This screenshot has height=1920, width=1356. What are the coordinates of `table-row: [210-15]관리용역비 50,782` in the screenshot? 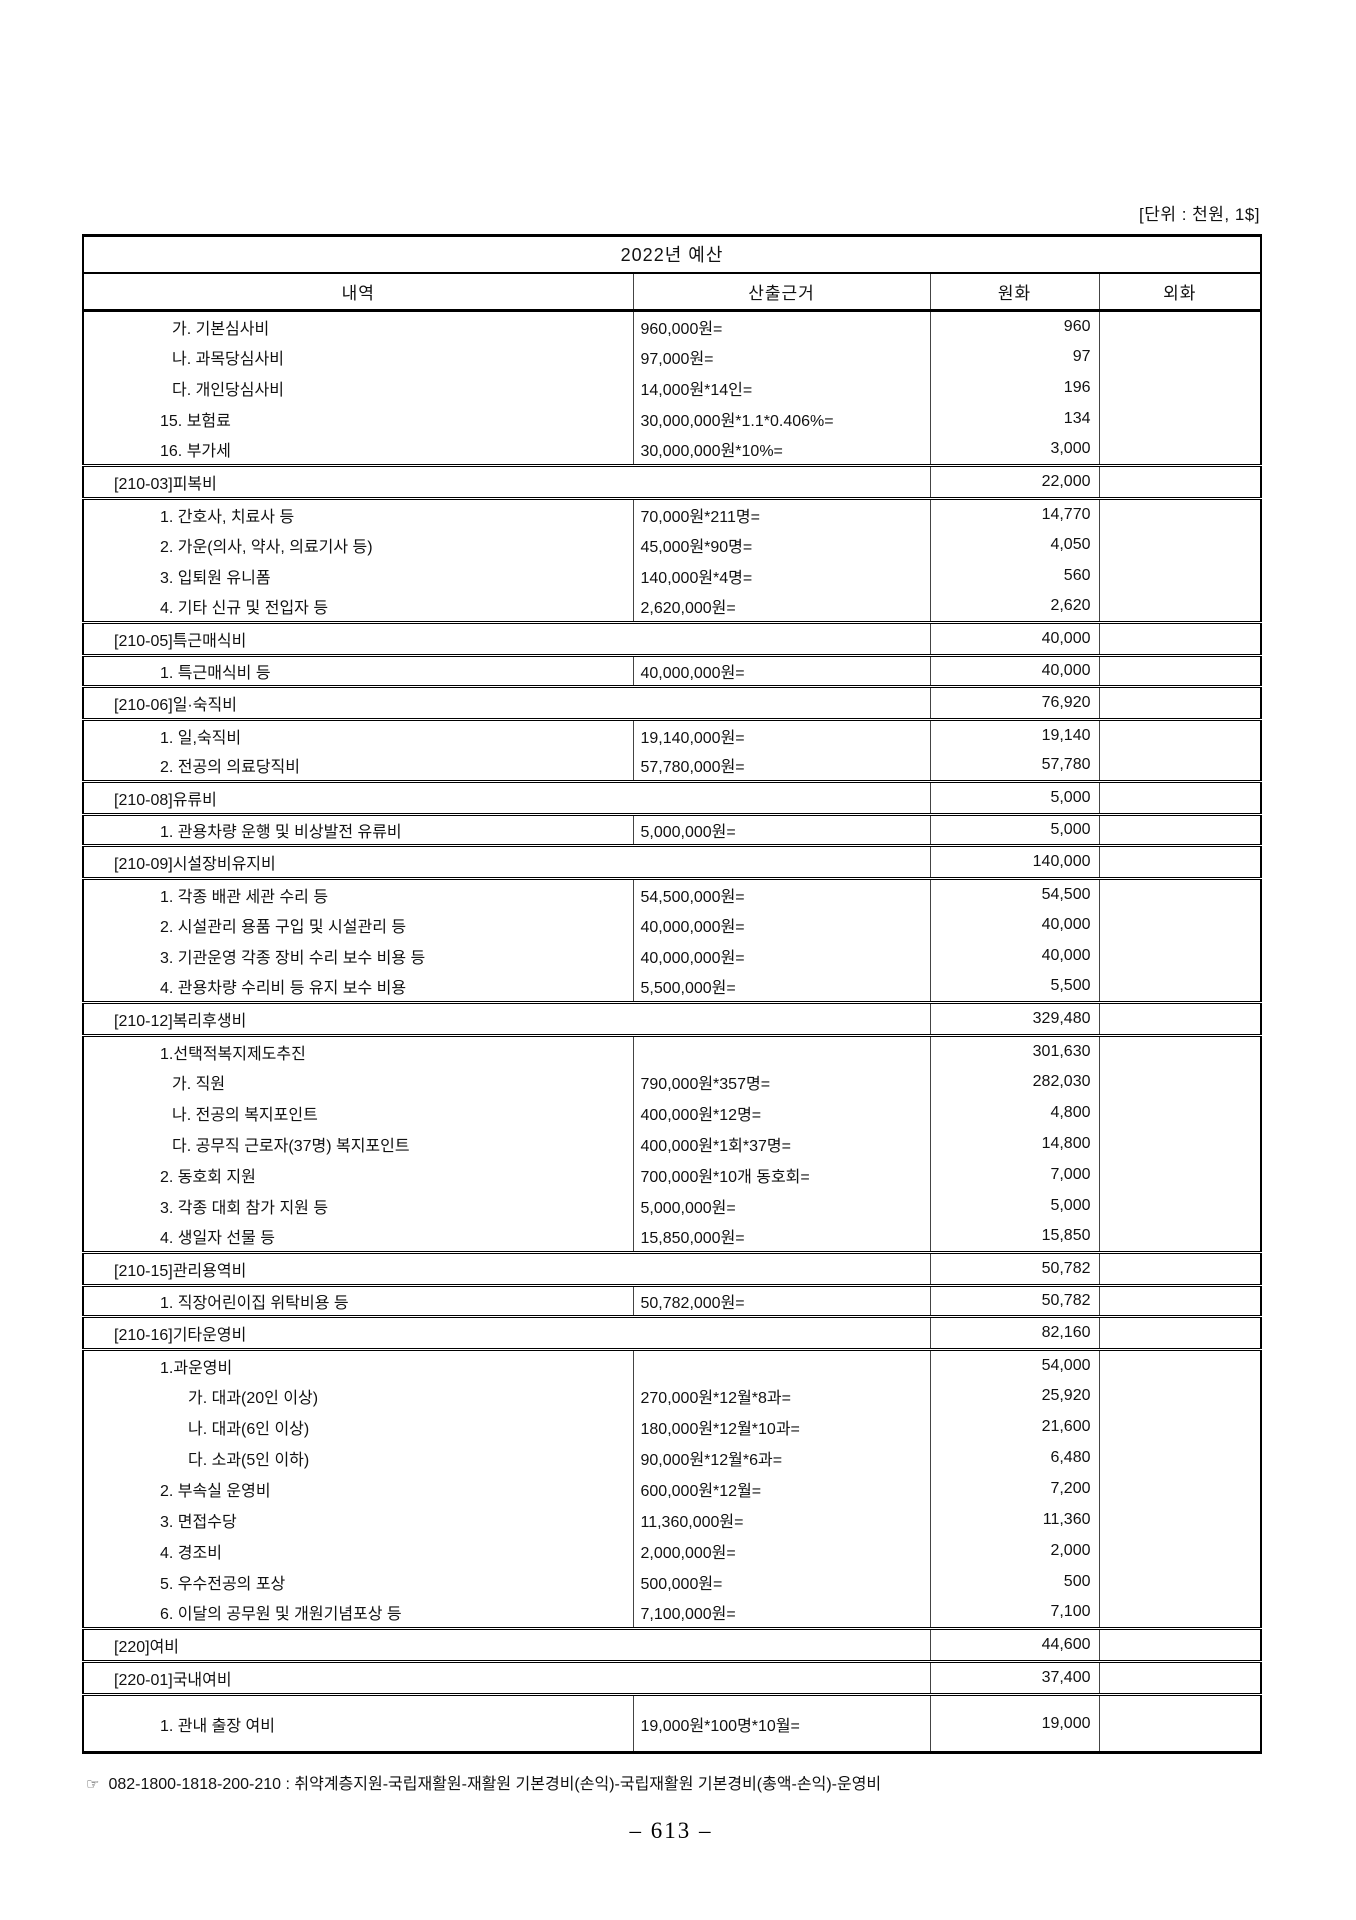 It's located at (672, 1269).